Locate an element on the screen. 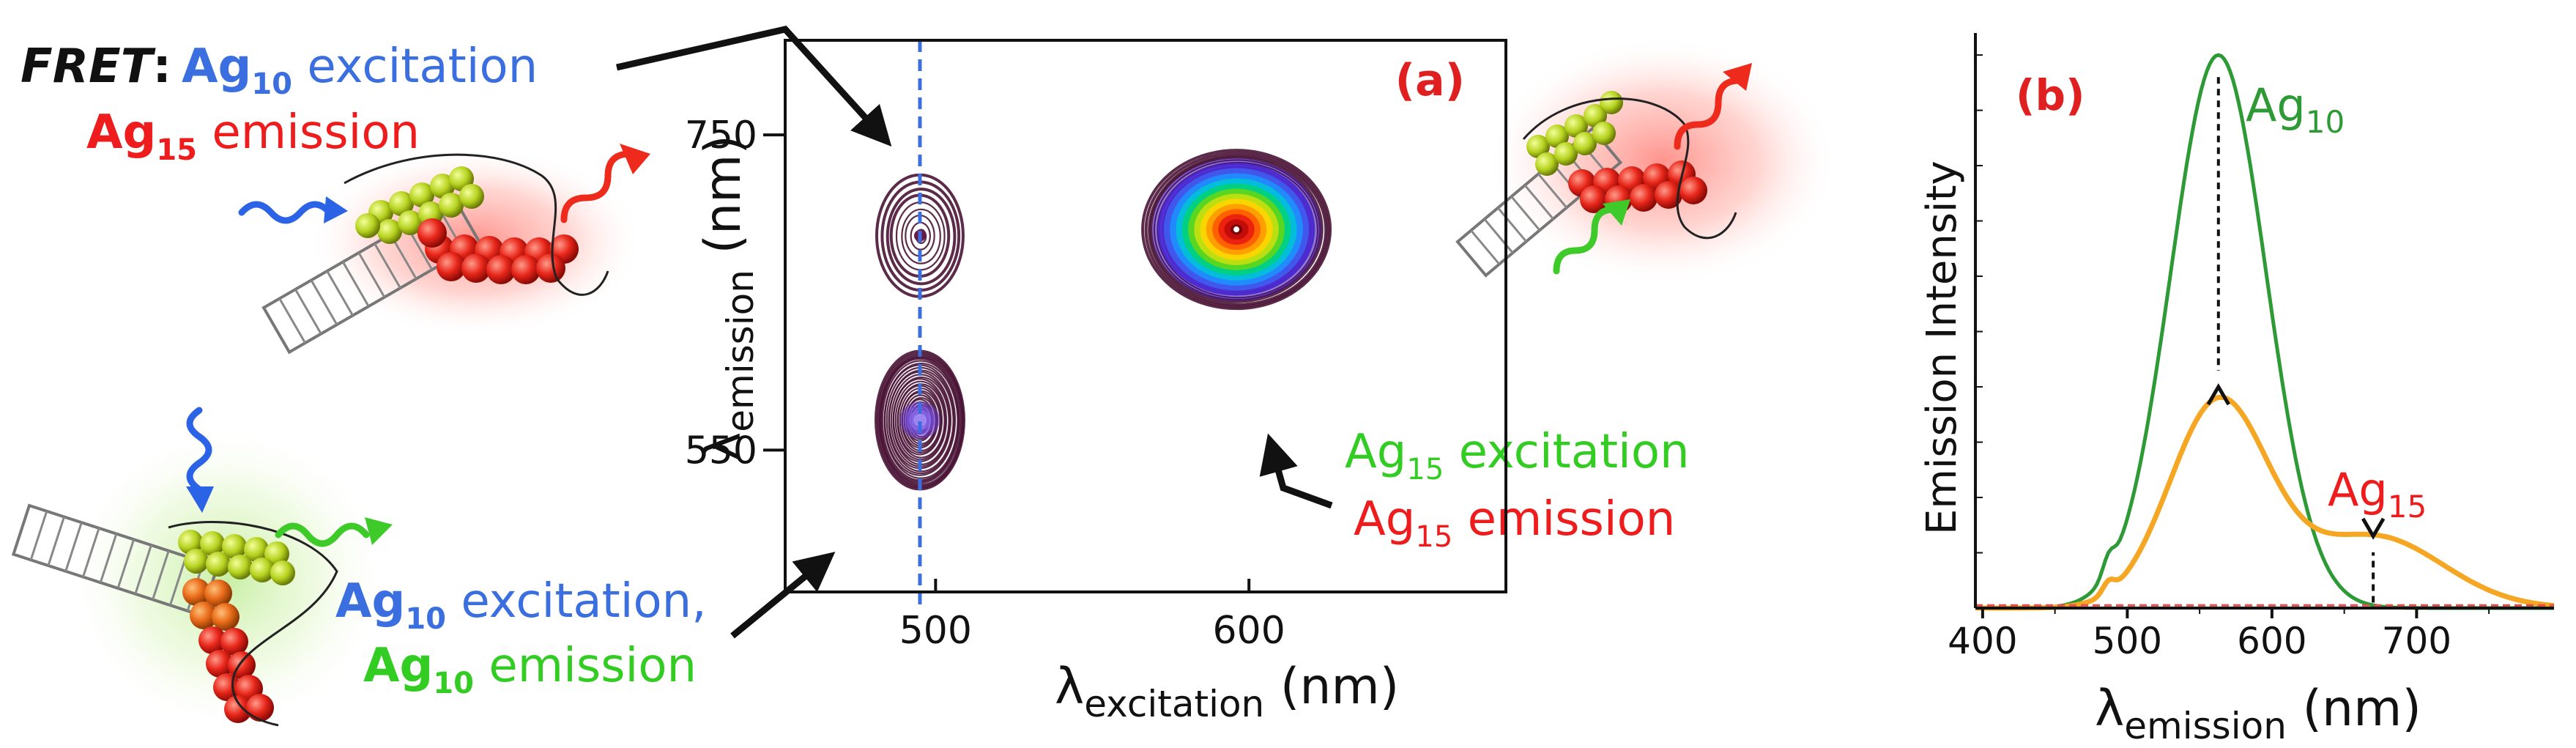 This screenshot has height=748, width=2576. ag10-series-species: Ag is located at coordinates (2276, 105).